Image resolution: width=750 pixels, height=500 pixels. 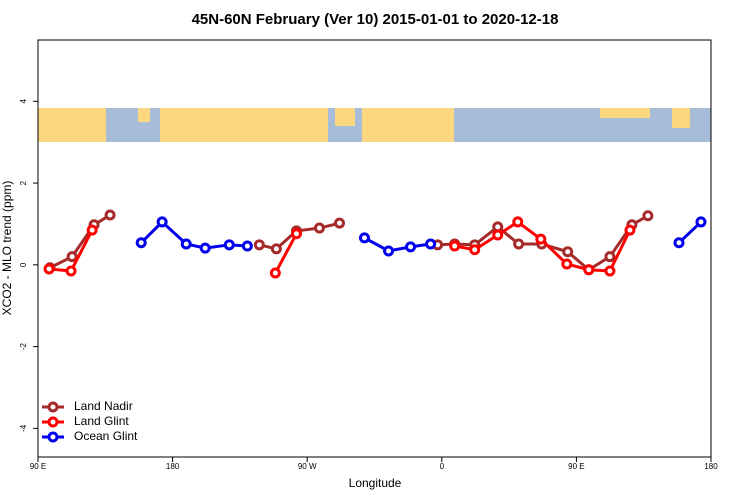 What do you see at coordinates (442, 466) in the screenshot?
I see `x-tick-label: 0` at bounding box center [442, 466].